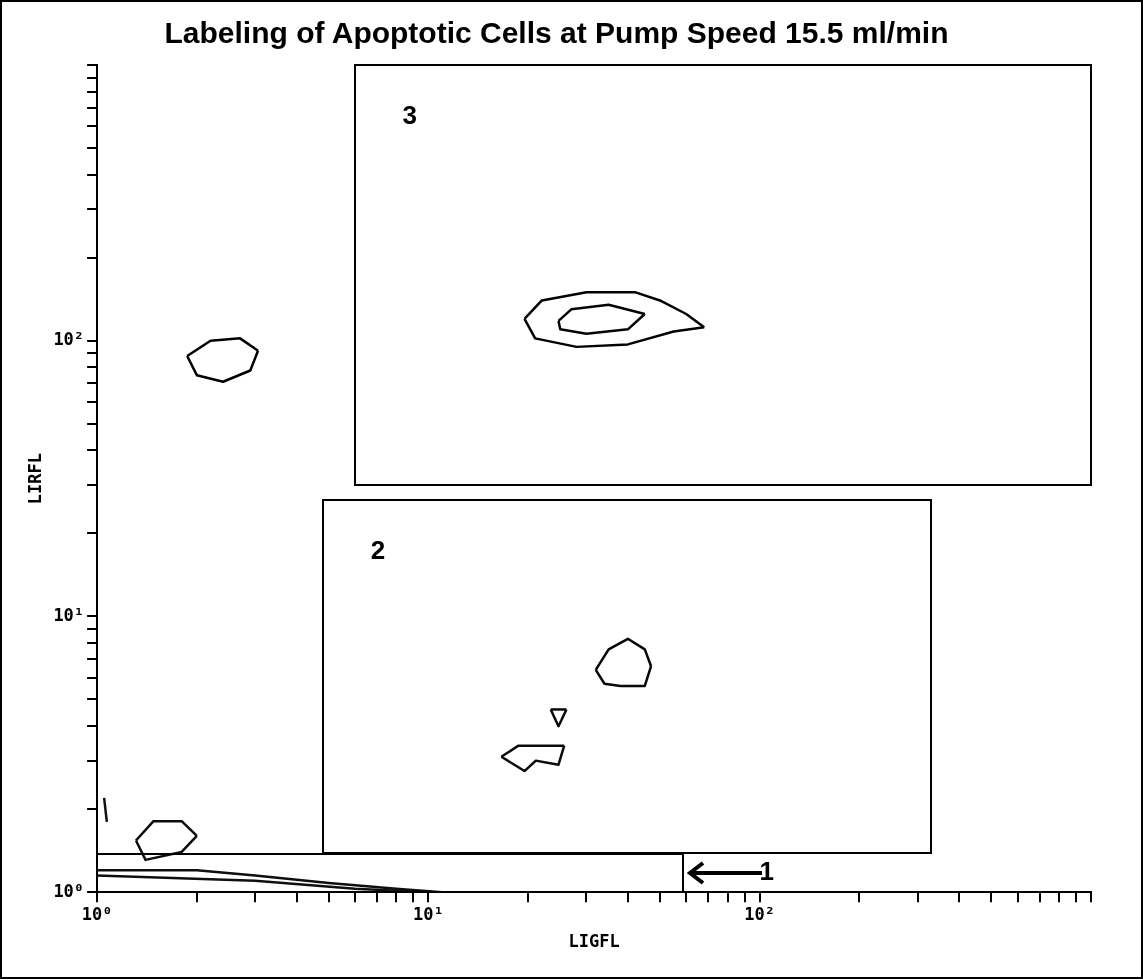 This screenshot has height=979, width=1143. Describe the element at coordinates (766, 871) in the screenshot. I see `annotation: 1` at that location.